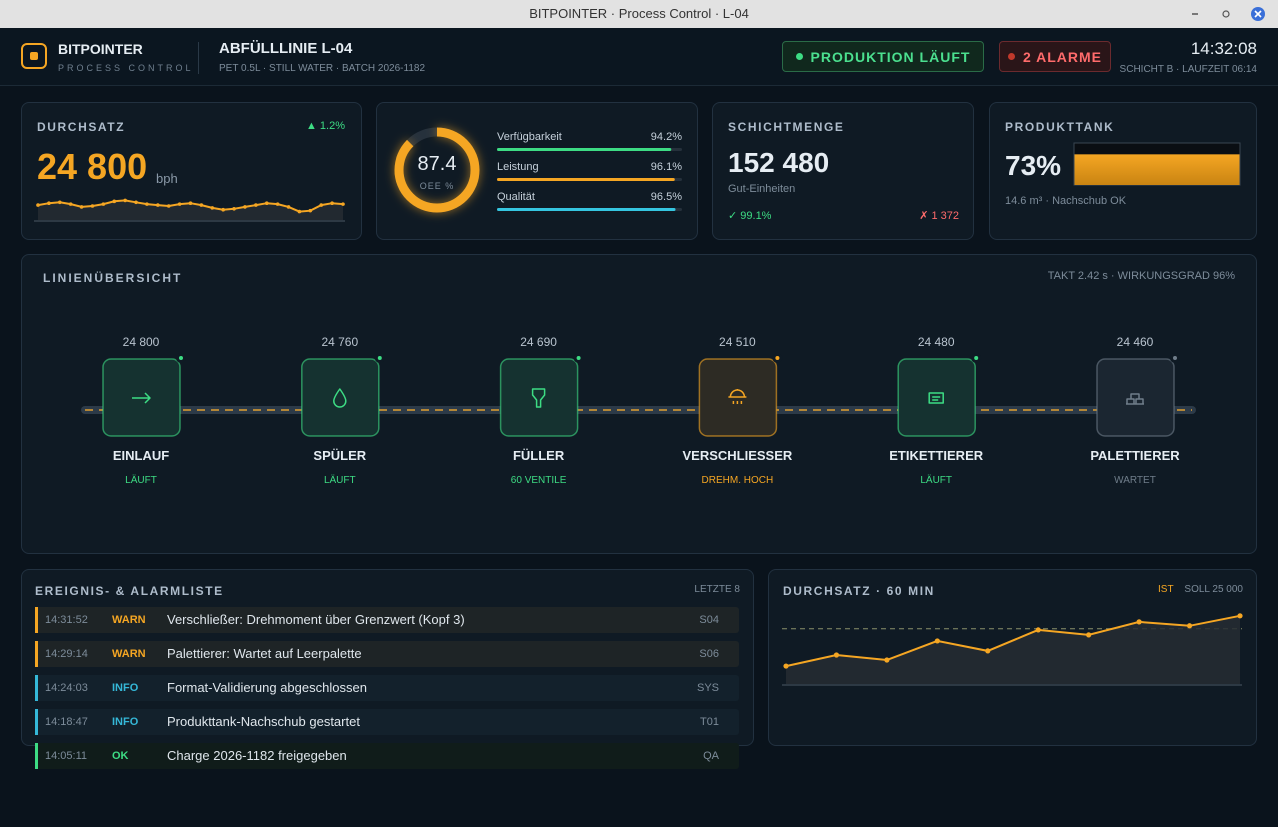 Image resolution: width=1278 pixels, height=827 pixels. What do you see at coordinates (437, 170) in the screenshot?
I see `ring-arc` at bounding box center [437, 170].